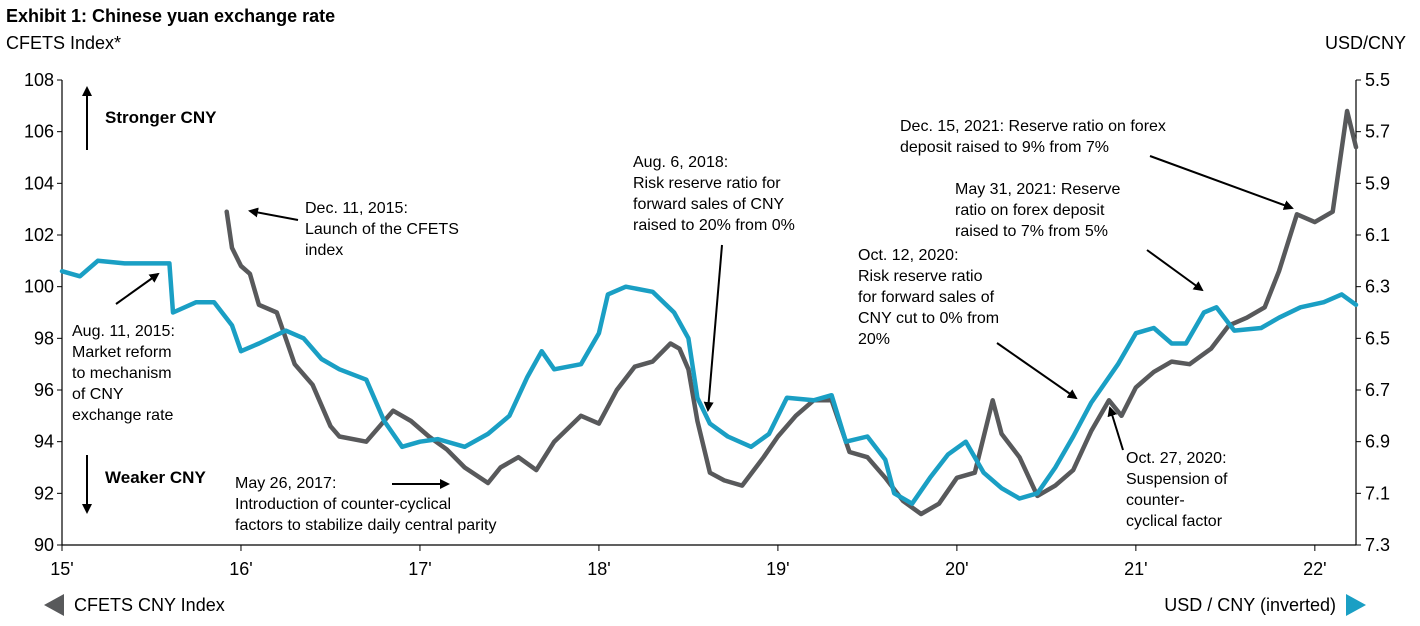 The width and height of the screenshot is (1420, 626). I want to click on y-right-tick-label: 6.3, so click(1377, 287).